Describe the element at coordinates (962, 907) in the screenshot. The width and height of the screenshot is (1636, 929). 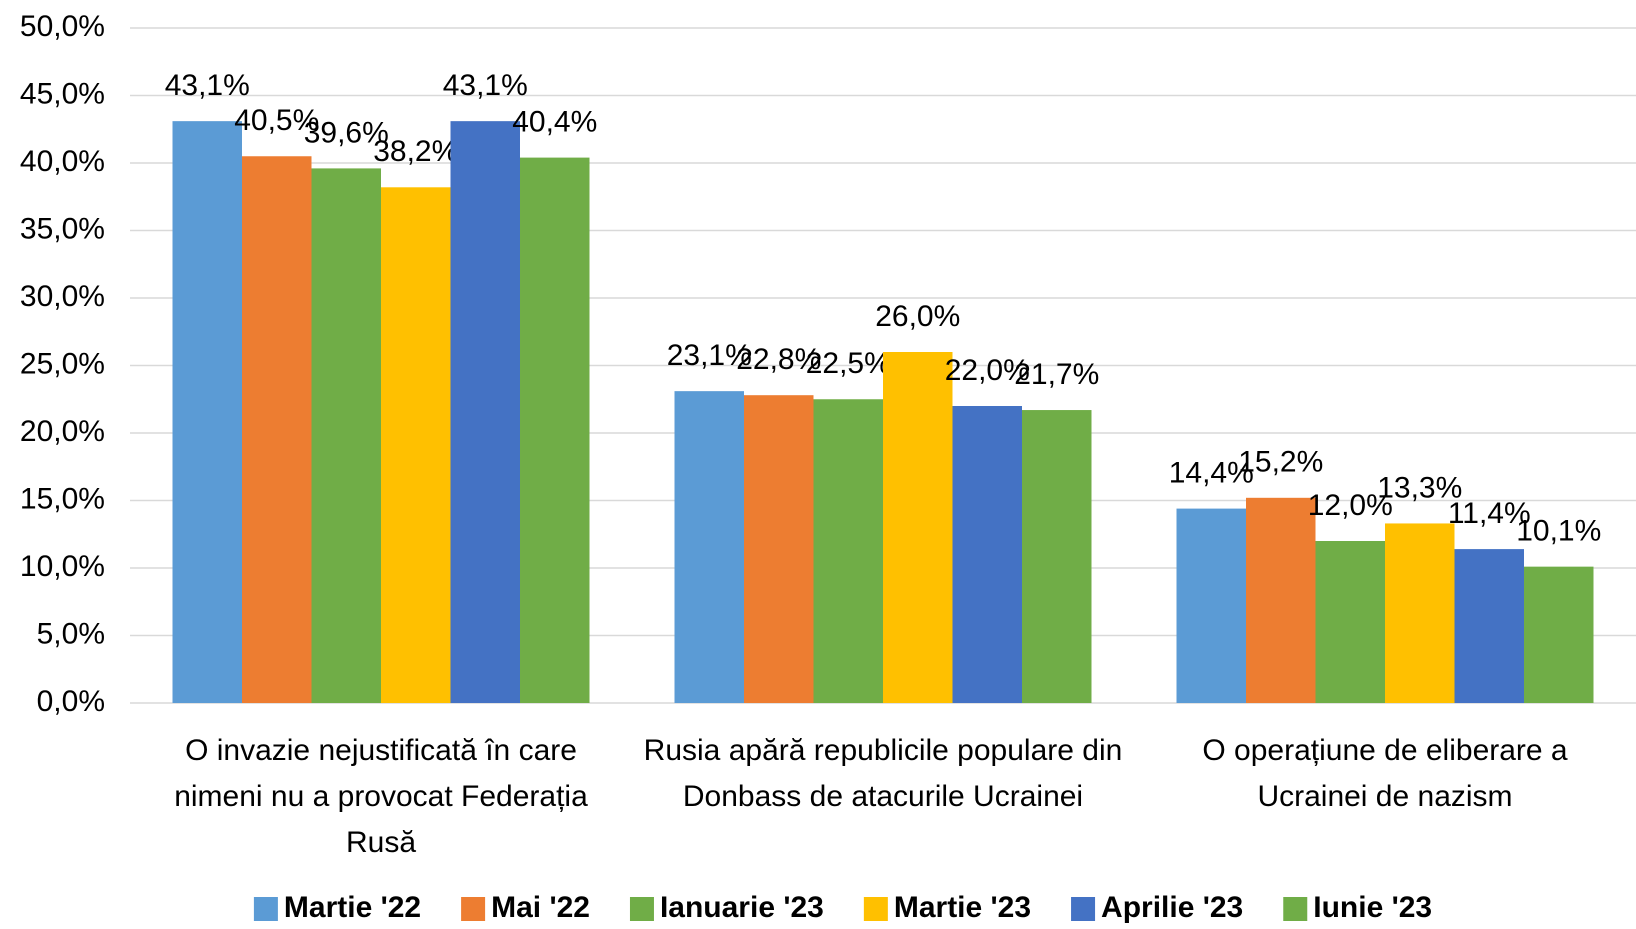
I see `legend-label: Martie '23` at that location.